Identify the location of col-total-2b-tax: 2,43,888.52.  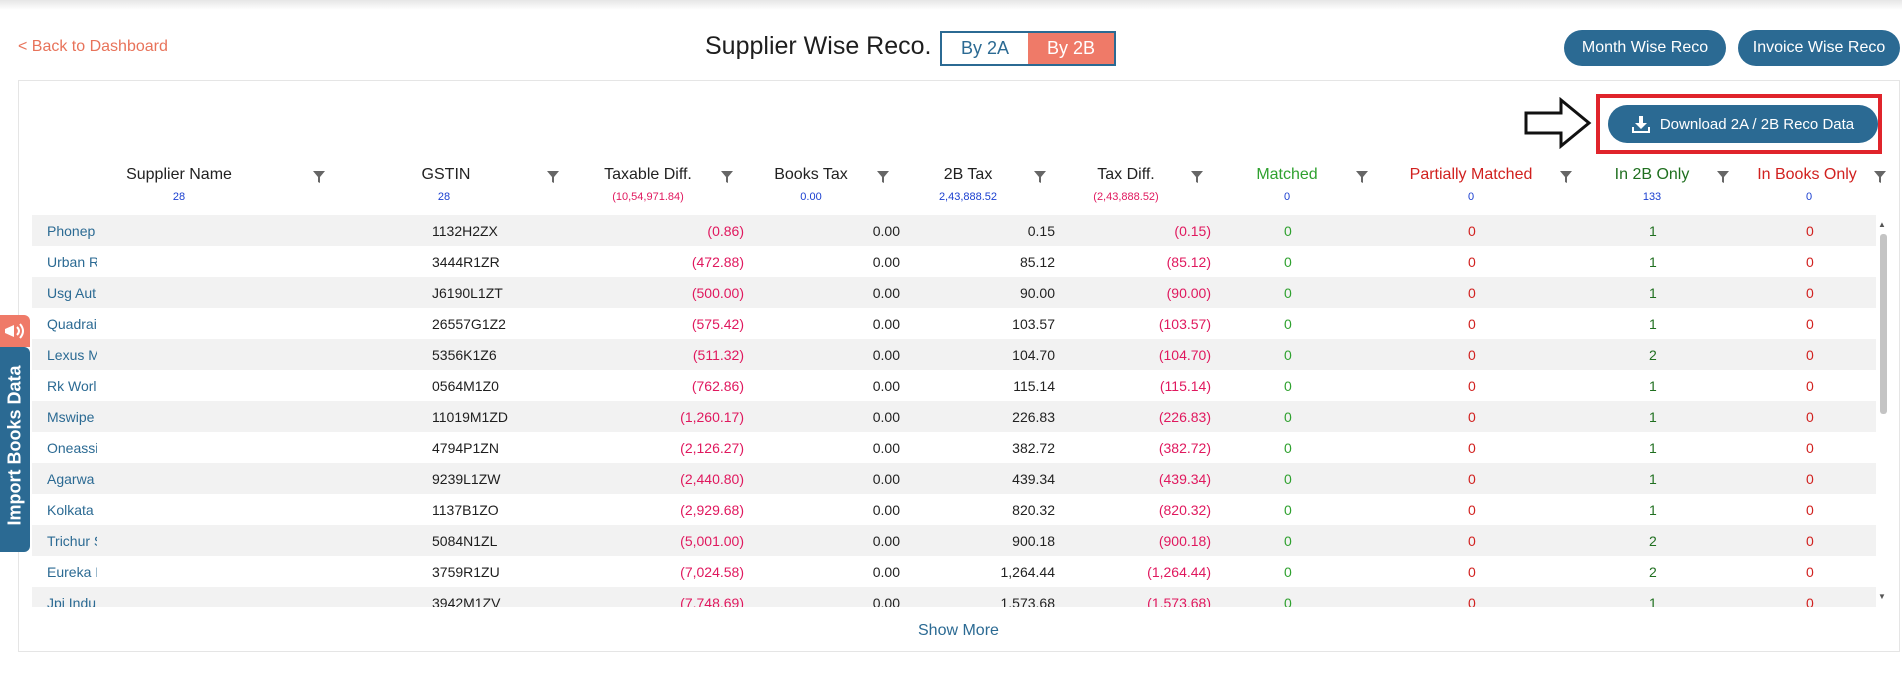
(968, 197).